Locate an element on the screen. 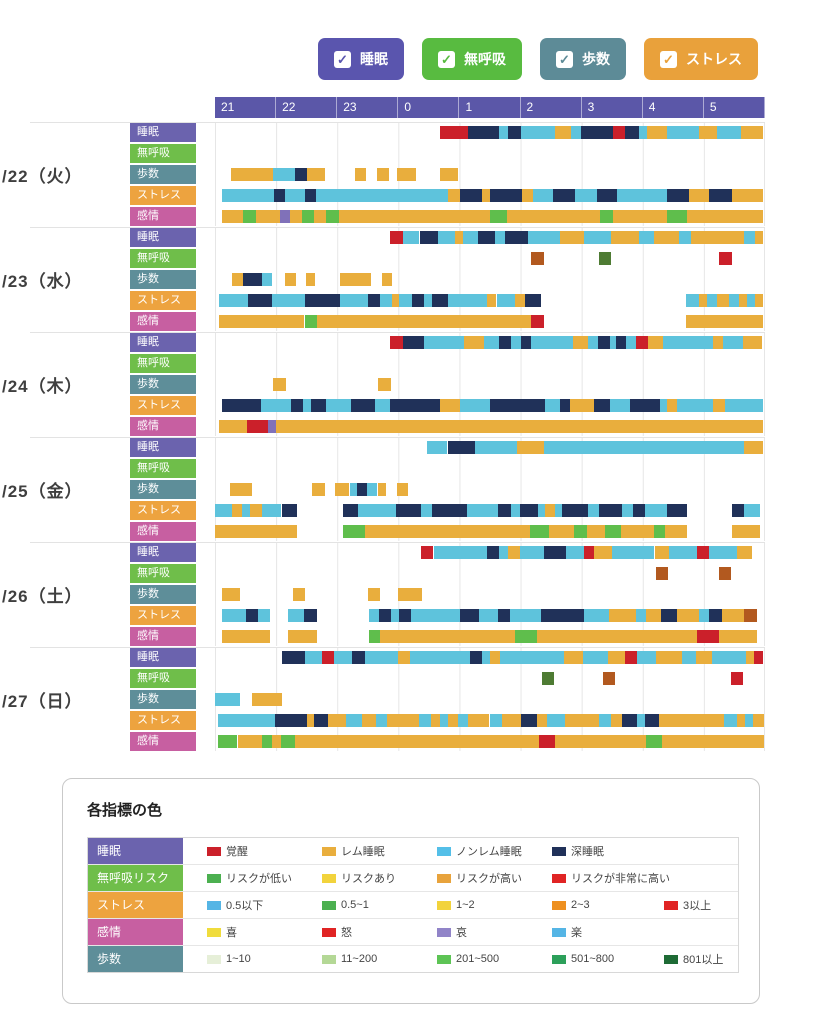  legend-item: リスクあり is located at coordinates (359, 878).